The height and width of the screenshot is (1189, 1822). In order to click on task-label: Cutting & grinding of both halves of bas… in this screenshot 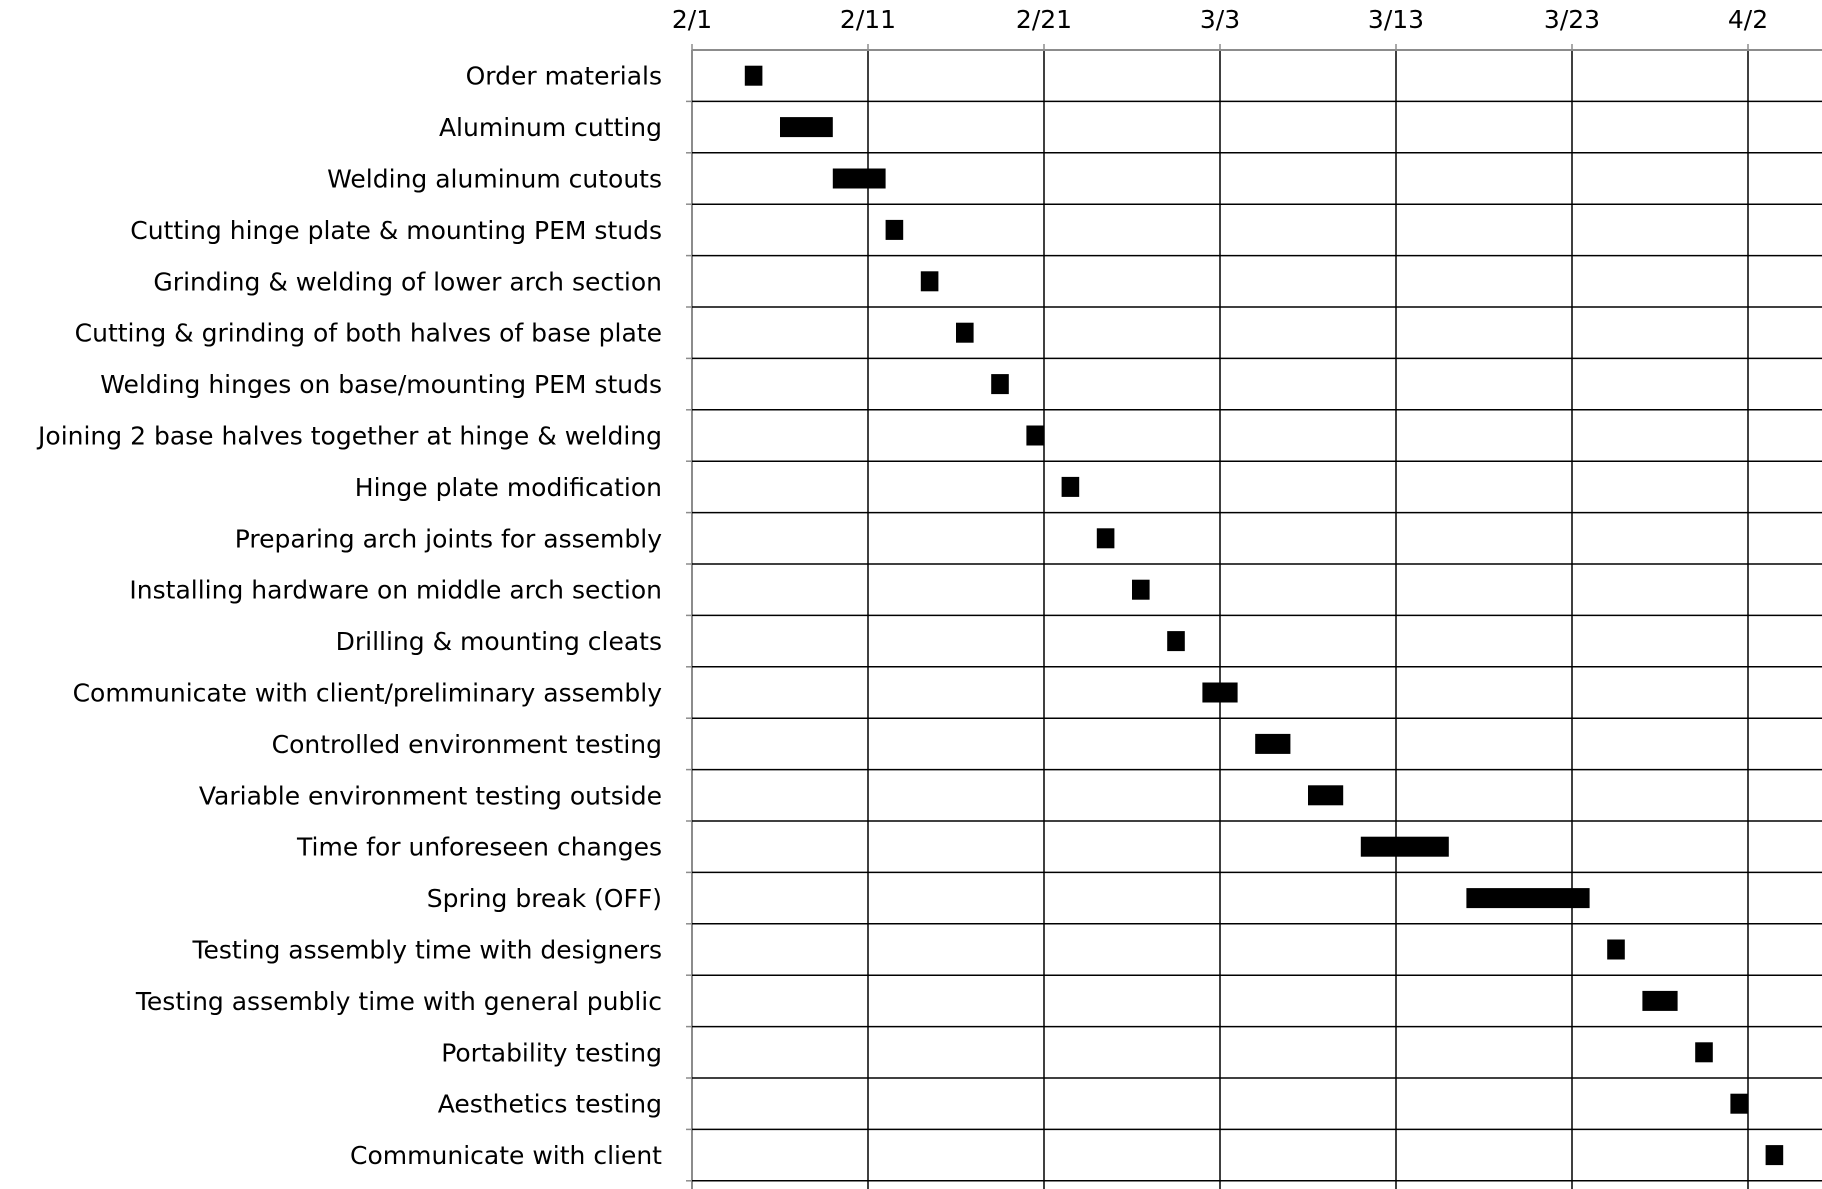, I will do `click(368, 333)`.